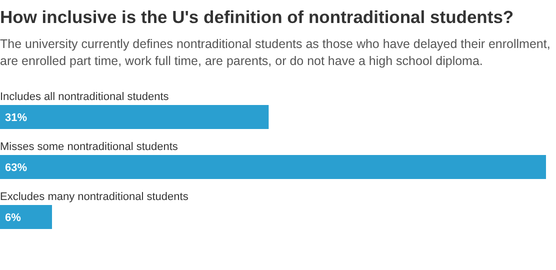  I want to click on chart-title: How inclusive is the U's definition of nontraditional students?, so click(257, 17).